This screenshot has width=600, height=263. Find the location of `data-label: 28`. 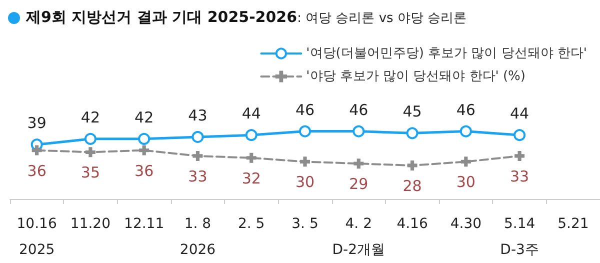

data-label: 28 is located at coordinates (412, 185).